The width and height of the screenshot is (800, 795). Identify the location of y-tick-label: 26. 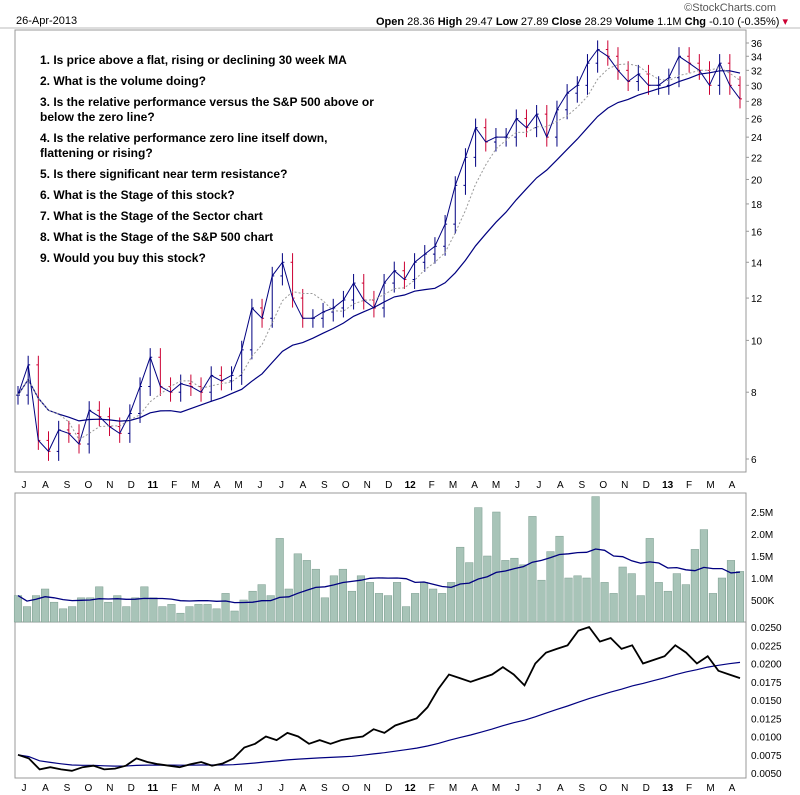
(757, 120).